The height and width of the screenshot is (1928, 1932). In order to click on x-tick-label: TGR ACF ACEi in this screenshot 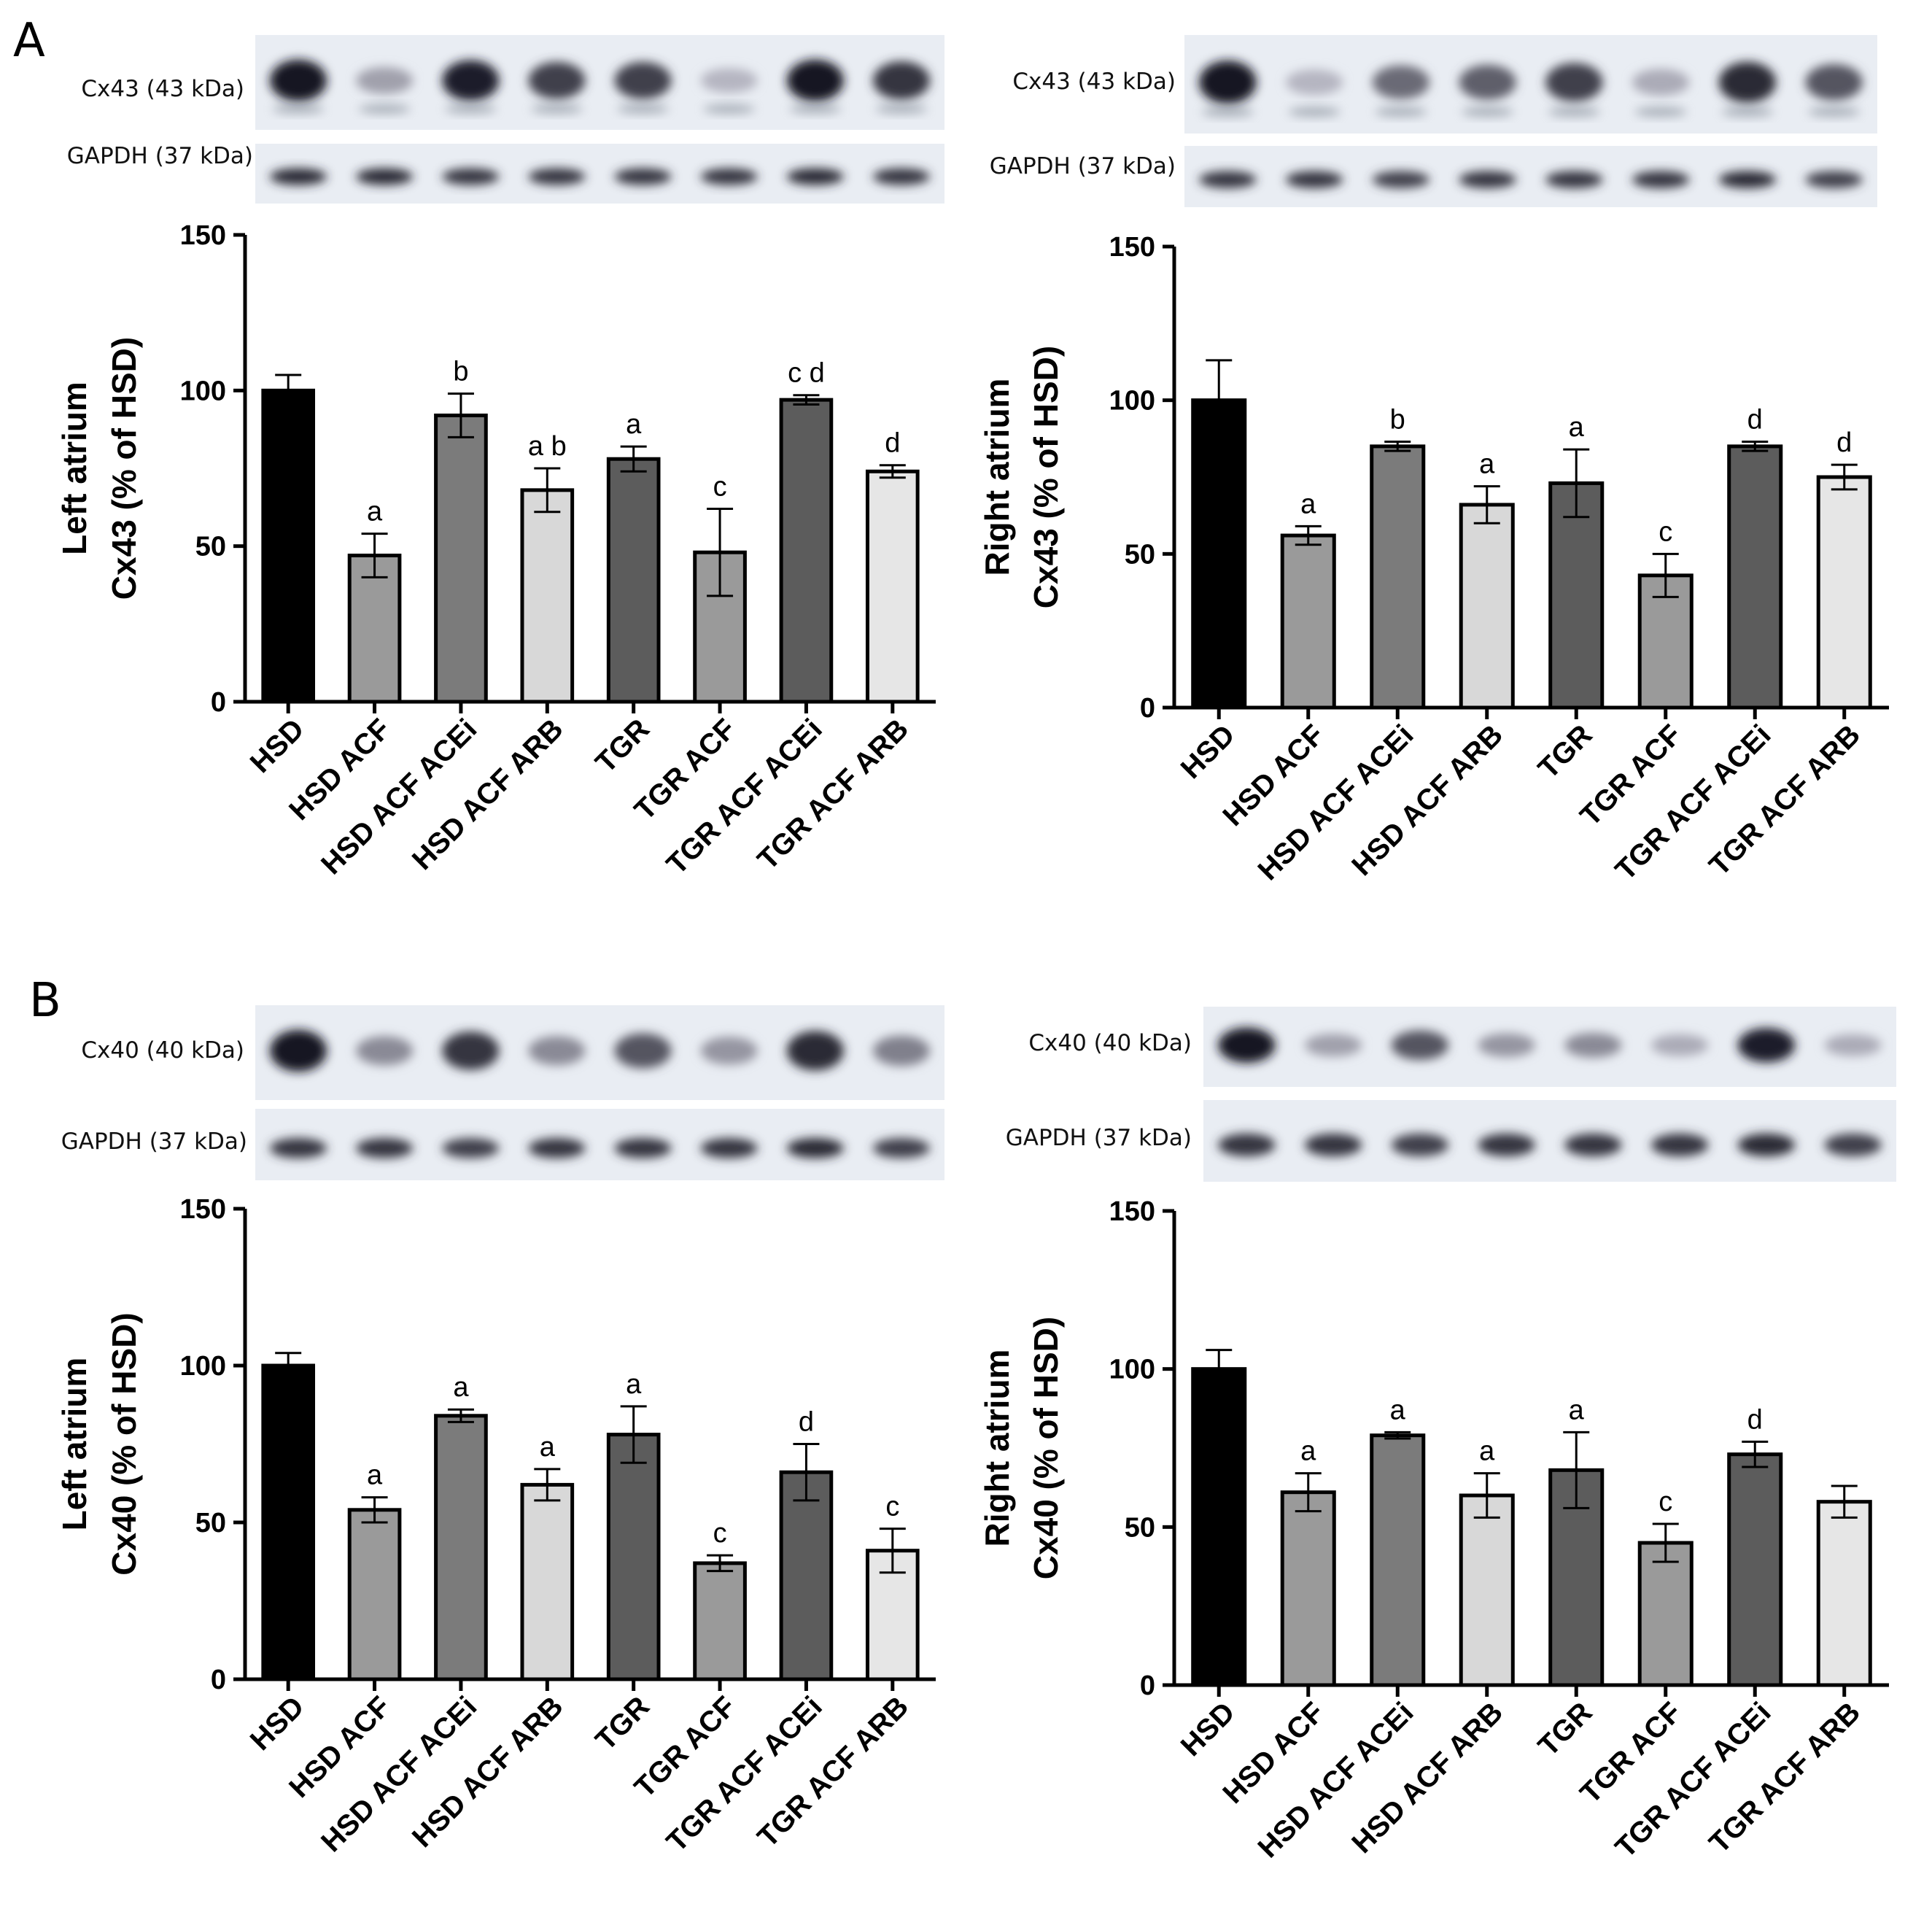, I will do `click(1693, 1780)`.